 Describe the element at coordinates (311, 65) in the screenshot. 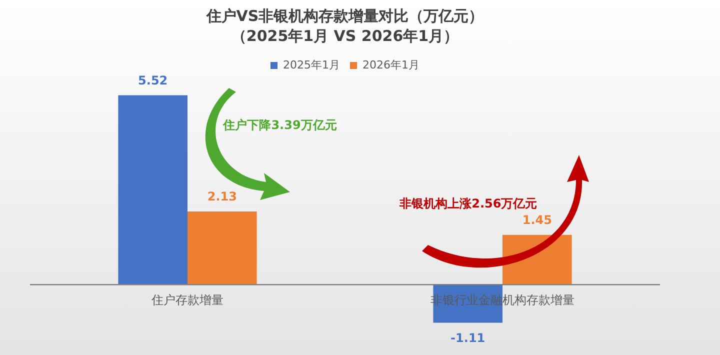

I see `legend-label: 2025年1月` at that location.